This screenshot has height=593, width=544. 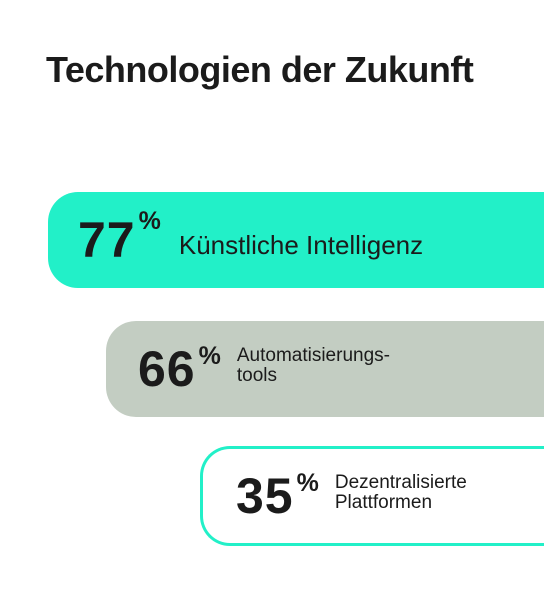 I want to click on bar-label: Künstliche Intelligenz, so click(x=301, y=245).